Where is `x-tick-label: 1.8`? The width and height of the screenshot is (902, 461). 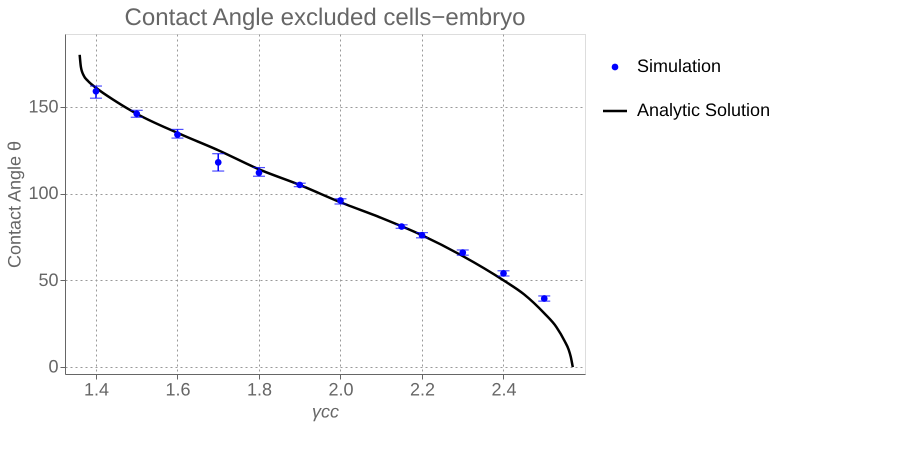
x-tick-label: 1.8 is located at coordinates (259, 390).